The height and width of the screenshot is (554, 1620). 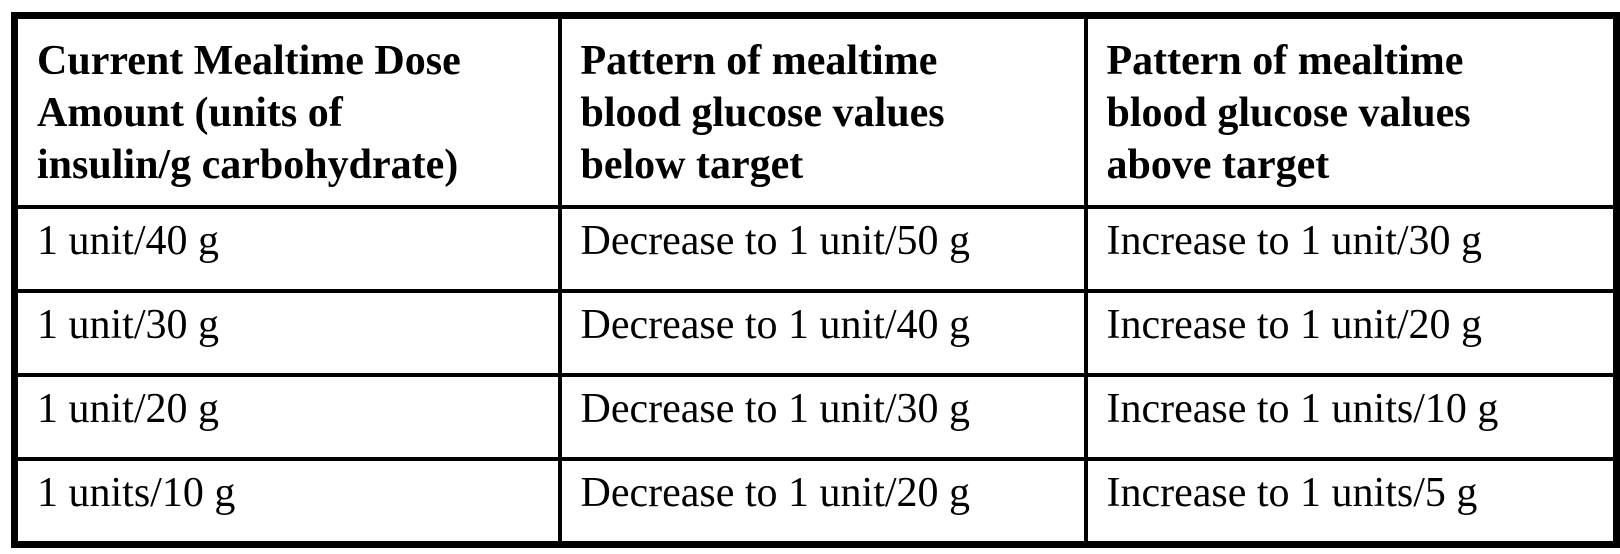 I want to click on cell-current-dose: 1 units/10 g, so click(x=287, y=502).